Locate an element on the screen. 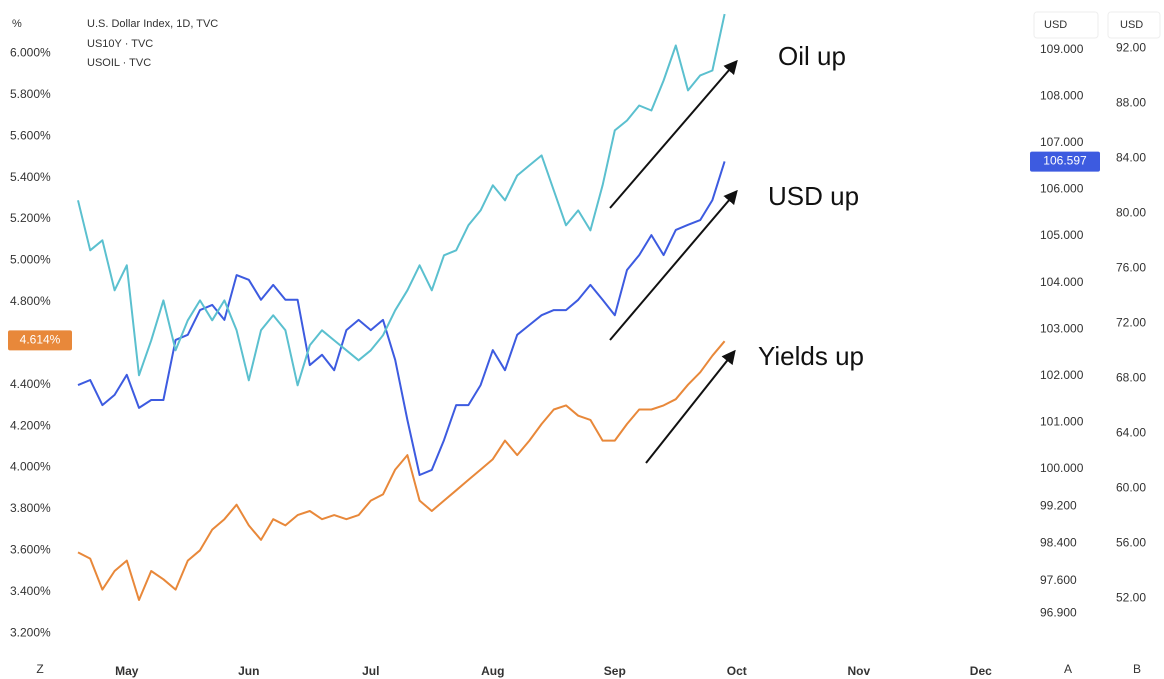 The width and height of the screenshot is (1164, 679). annotation: Yields up is located at coordinates (811, 356).